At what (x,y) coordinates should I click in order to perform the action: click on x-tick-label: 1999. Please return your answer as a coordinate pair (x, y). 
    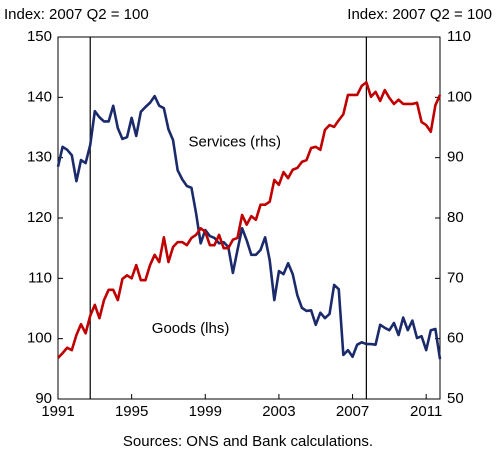
    Looking at the image, I should click on (205, 411).